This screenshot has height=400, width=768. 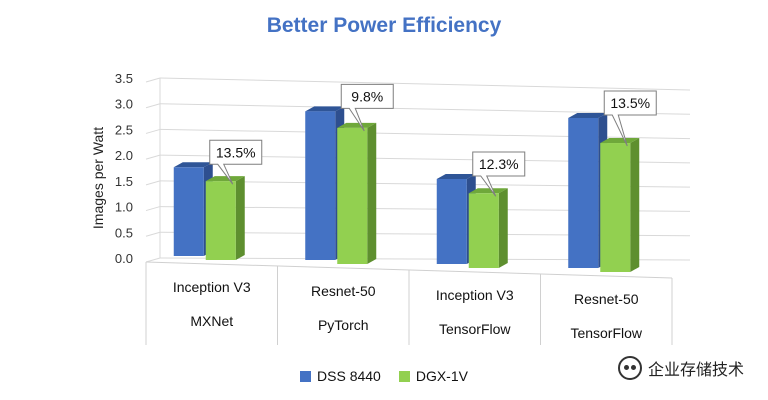 I want to click on legend-label-dgx-1v: DGX-1V, so click(x=441, y=376).